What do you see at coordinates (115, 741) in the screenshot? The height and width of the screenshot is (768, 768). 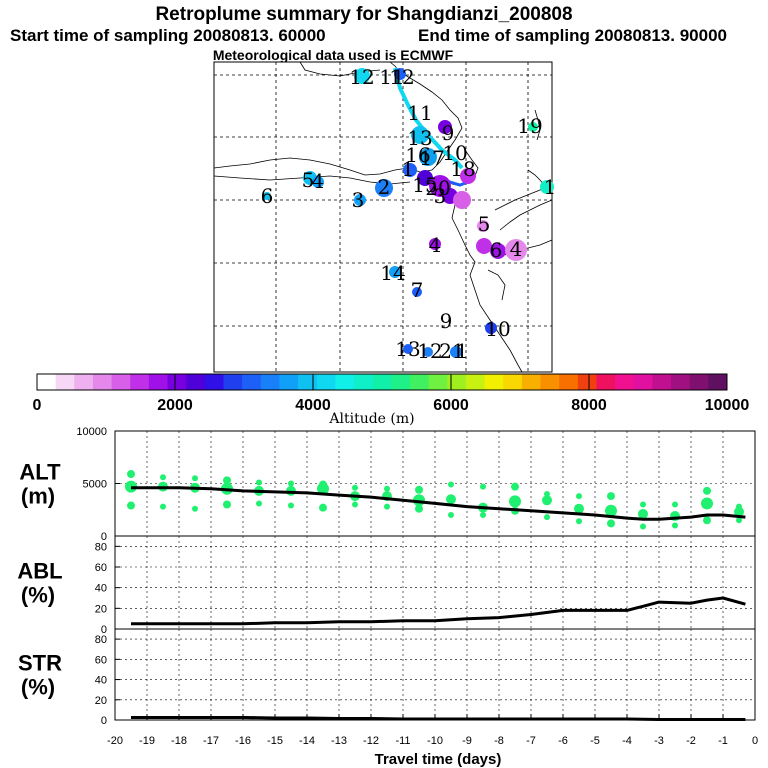 I see `x-tick-label: -20` at bounding box center [115, 741].